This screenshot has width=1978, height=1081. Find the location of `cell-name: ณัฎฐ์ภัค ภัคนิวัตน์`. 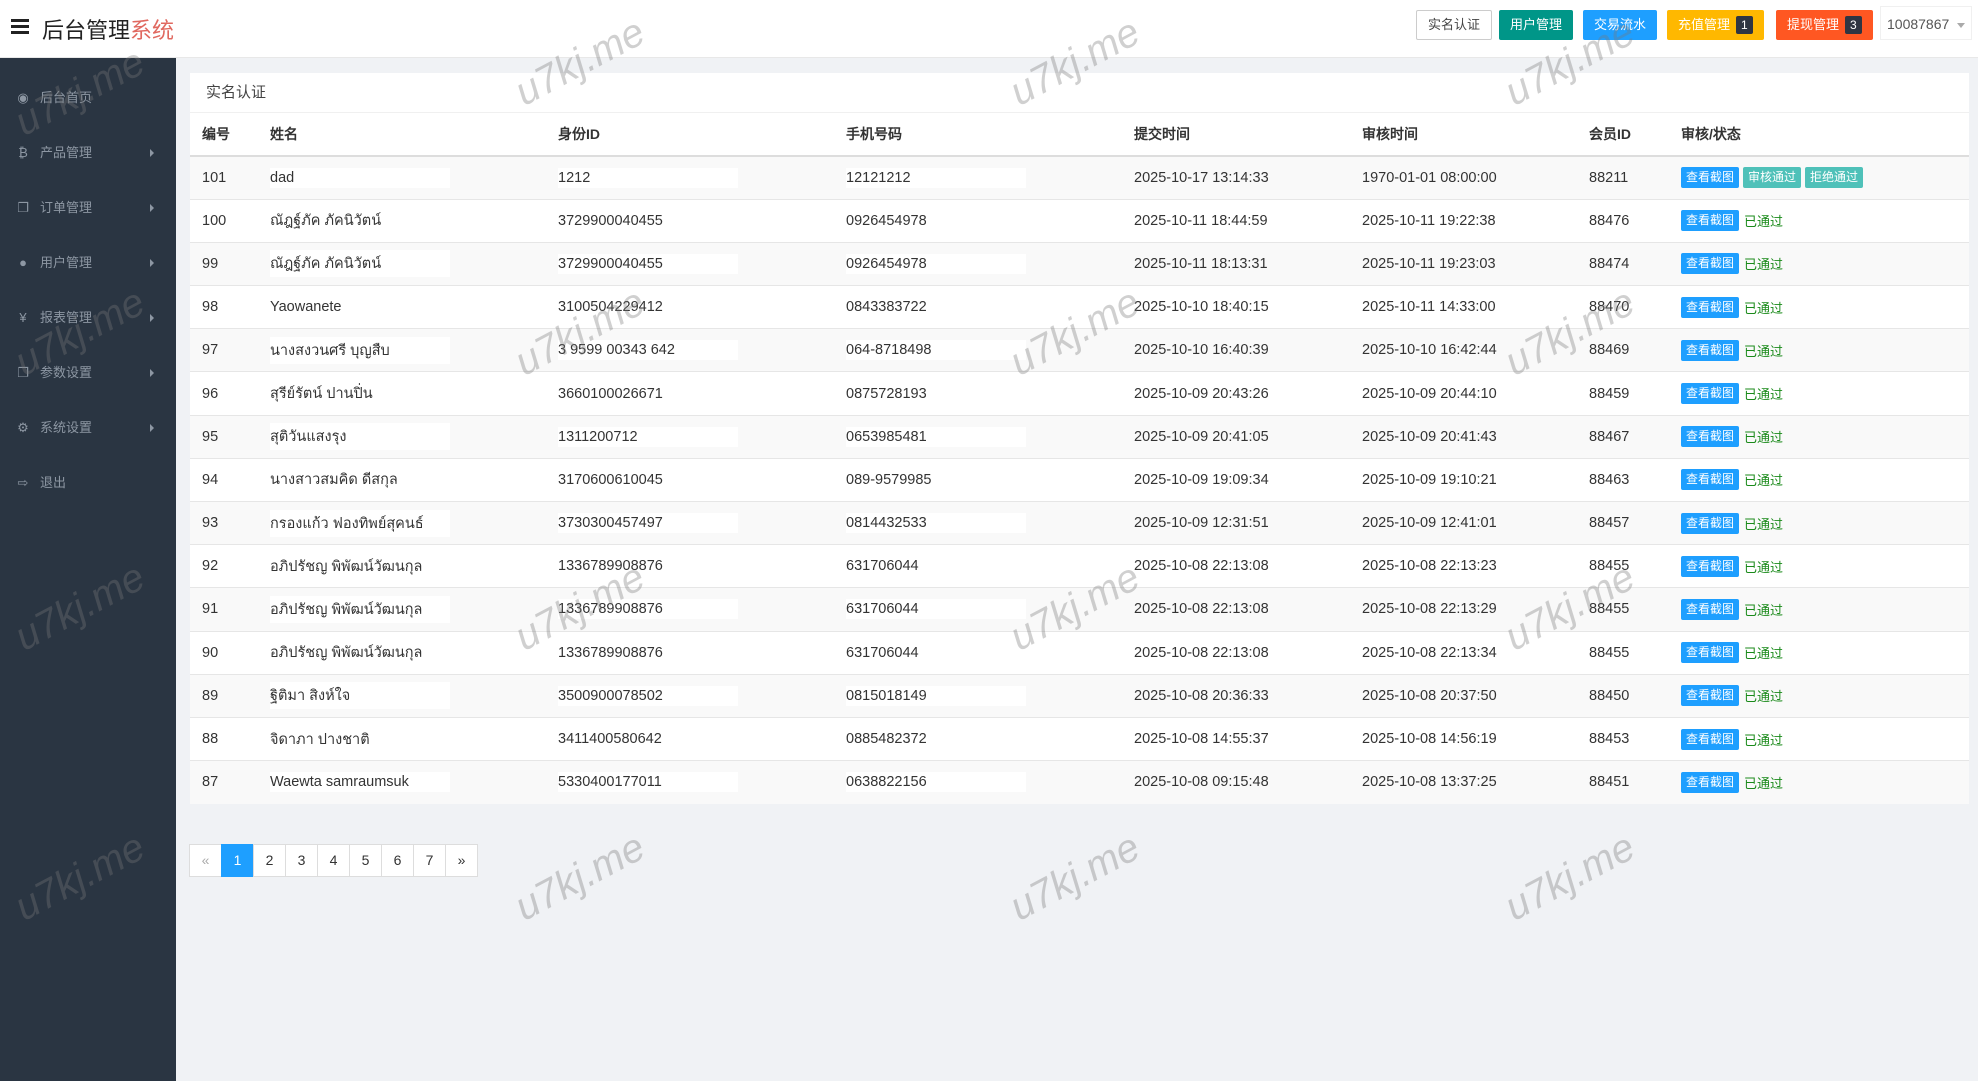

cell-name: ณัฎฐ์ภัค ภัคนิวัตน์ is located at coordinates (402, 263).